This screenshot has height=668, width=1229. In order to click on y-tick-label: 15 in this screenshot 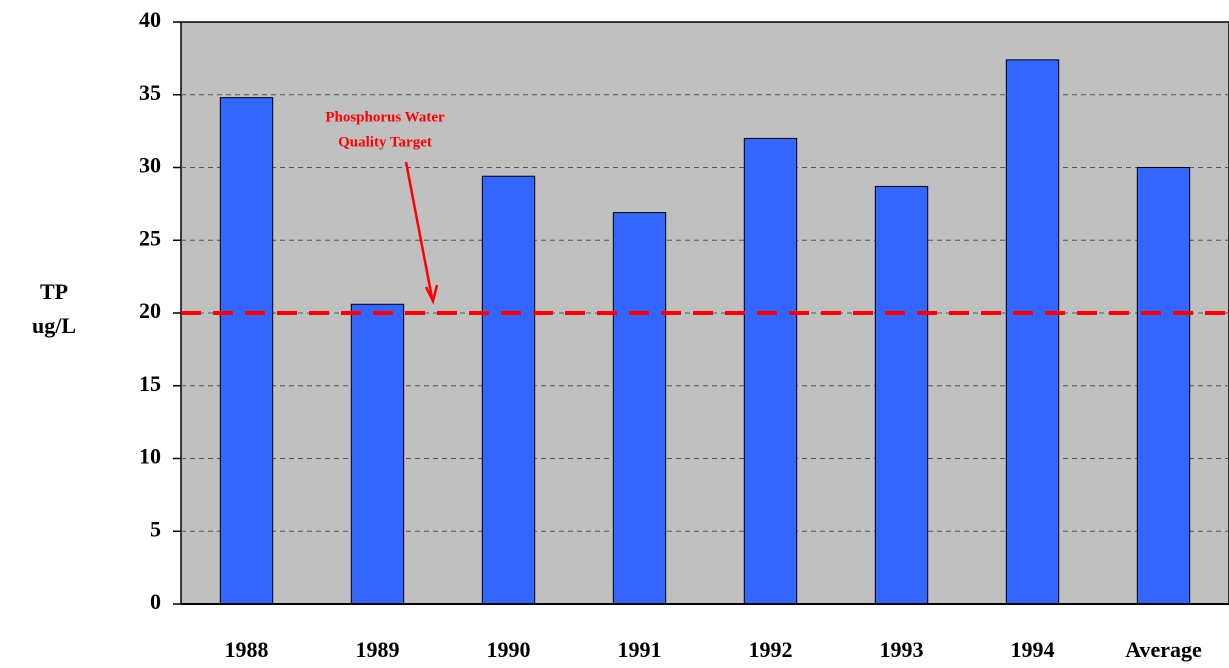, I will do `click(150, 383)`.